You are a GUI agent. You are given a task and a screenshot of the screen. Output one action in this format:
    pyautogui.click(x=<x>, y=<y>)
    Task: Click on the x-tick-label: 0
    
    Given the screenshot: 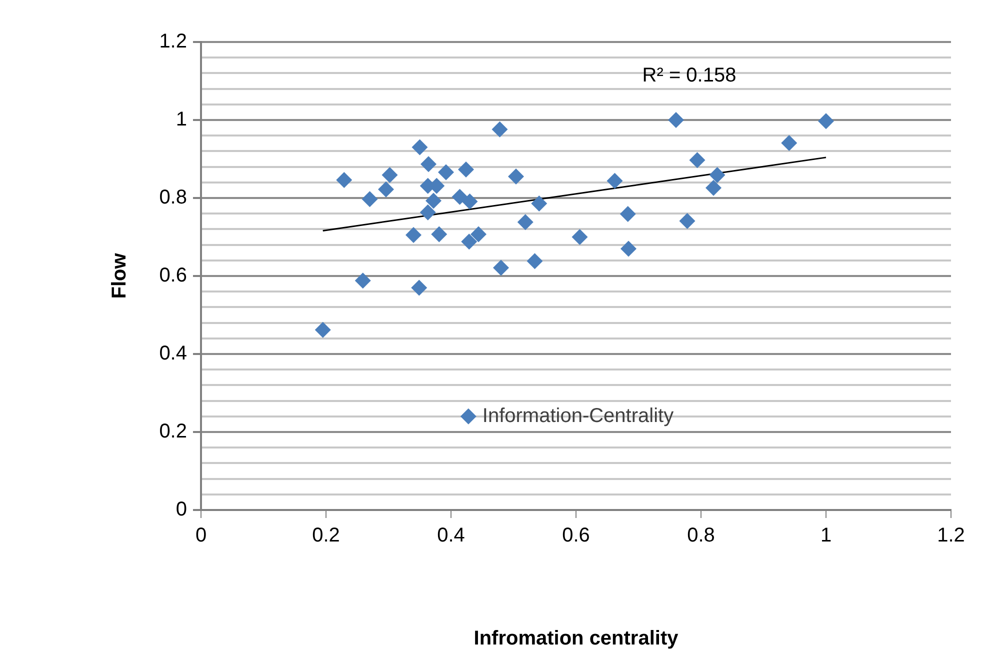 What is the action you would take?
    pyautogui.click(x=201, y=535)
    